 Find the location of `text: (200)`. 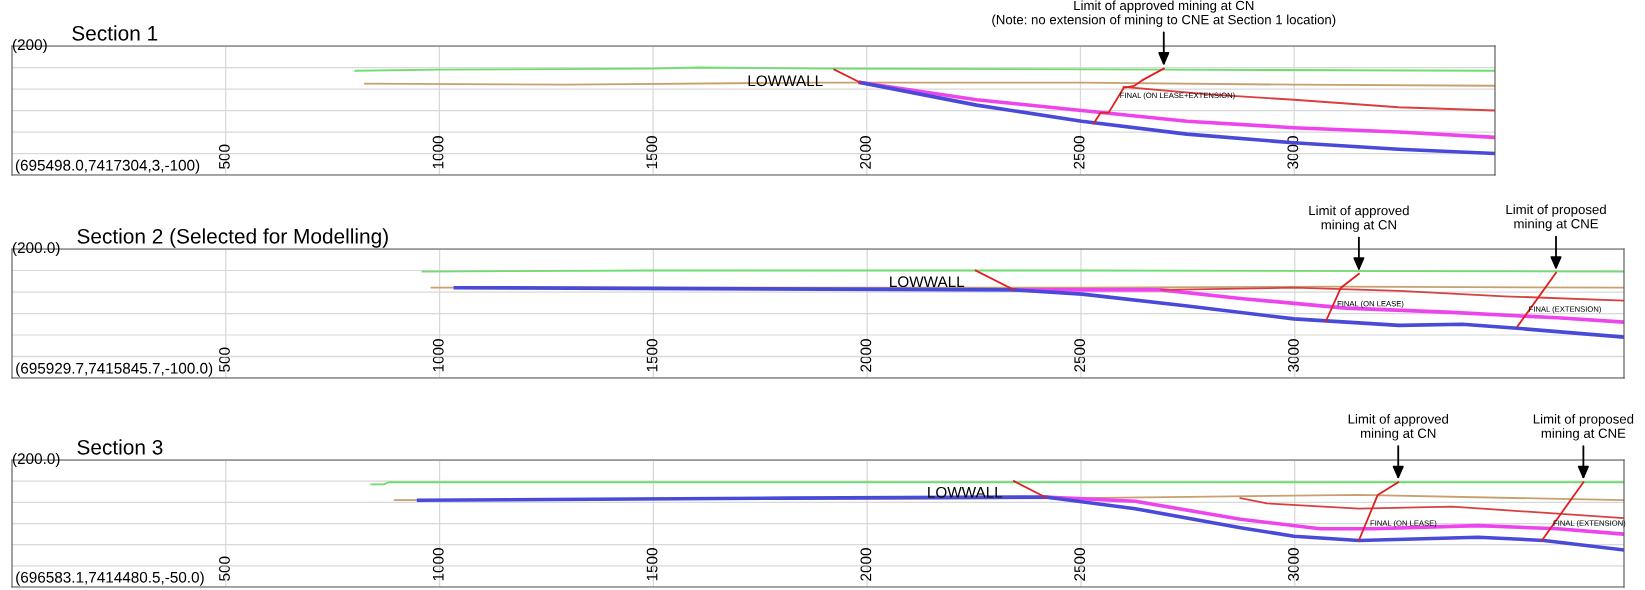

text: (200) is located at coordinates (29, 46).